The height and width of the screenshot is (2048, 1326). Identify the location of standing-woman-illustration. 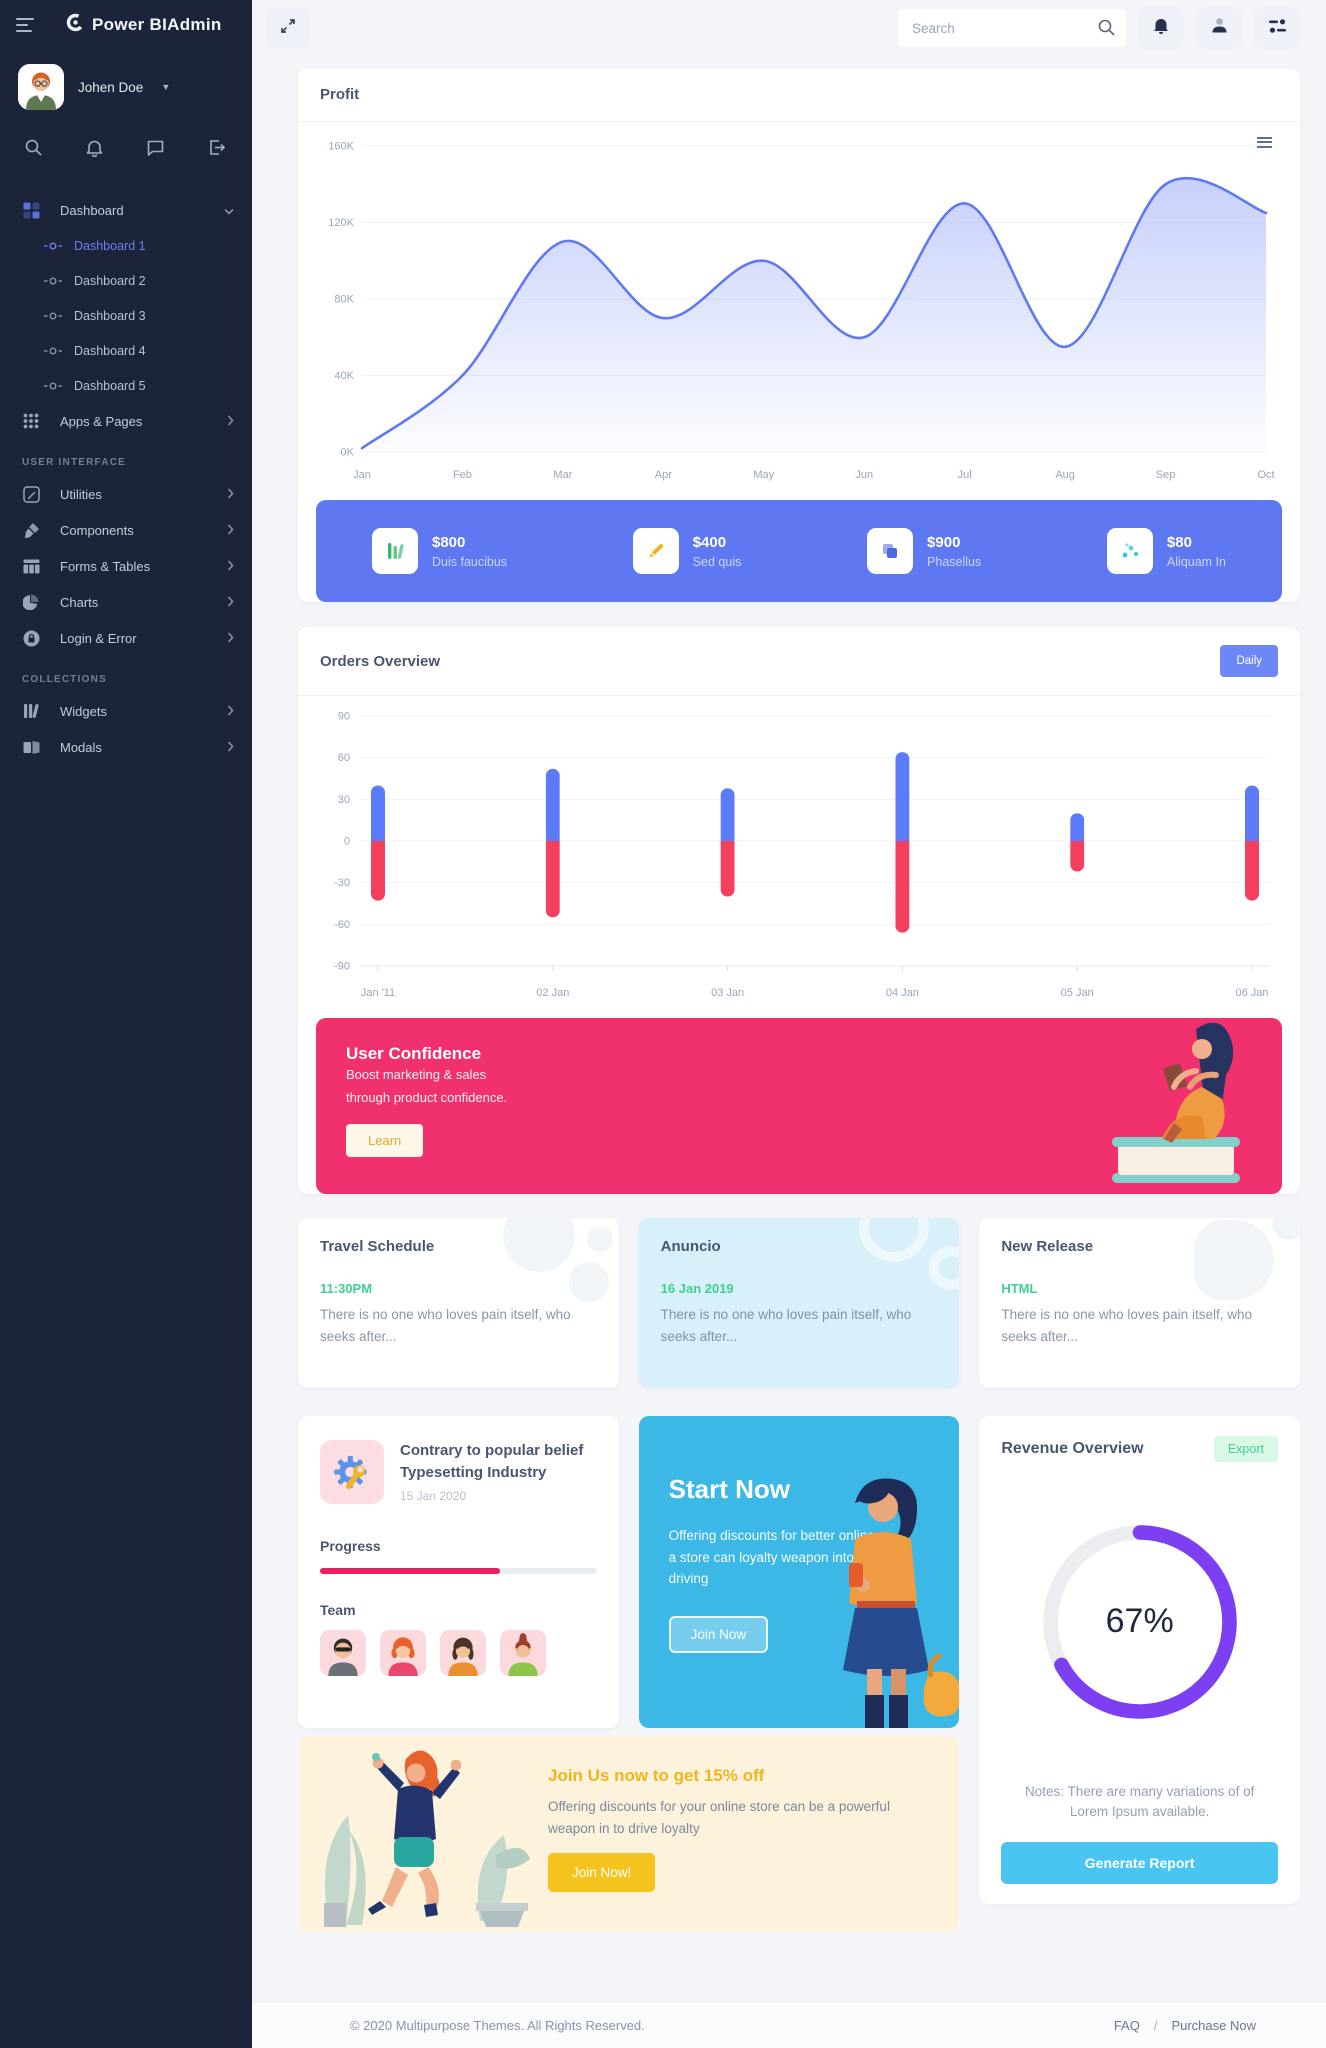
(882, 1595).